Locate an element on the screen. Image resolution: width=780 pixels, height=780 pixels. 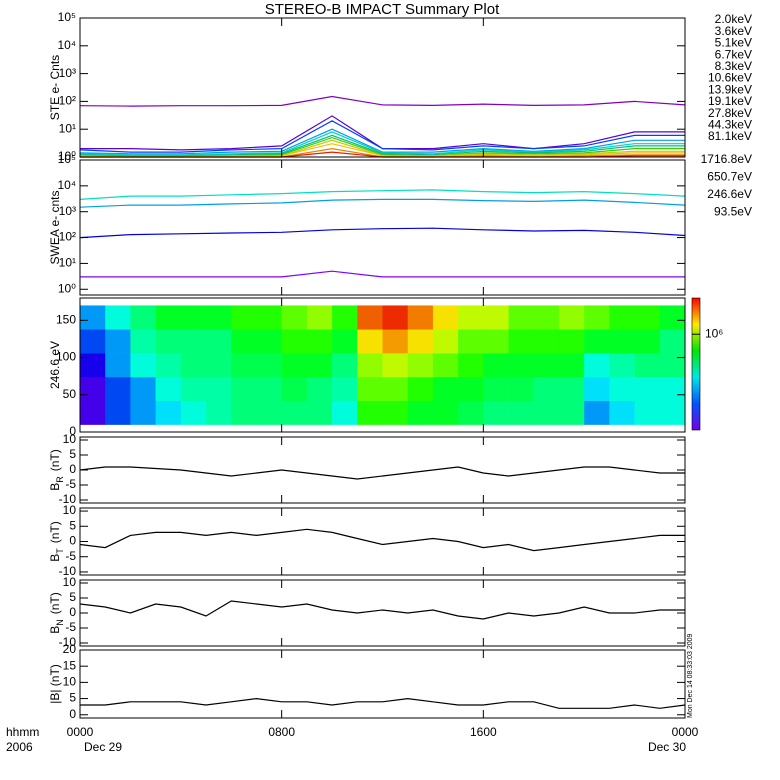
legend-entry: 93.5eV is located at coordinates (733, 212).